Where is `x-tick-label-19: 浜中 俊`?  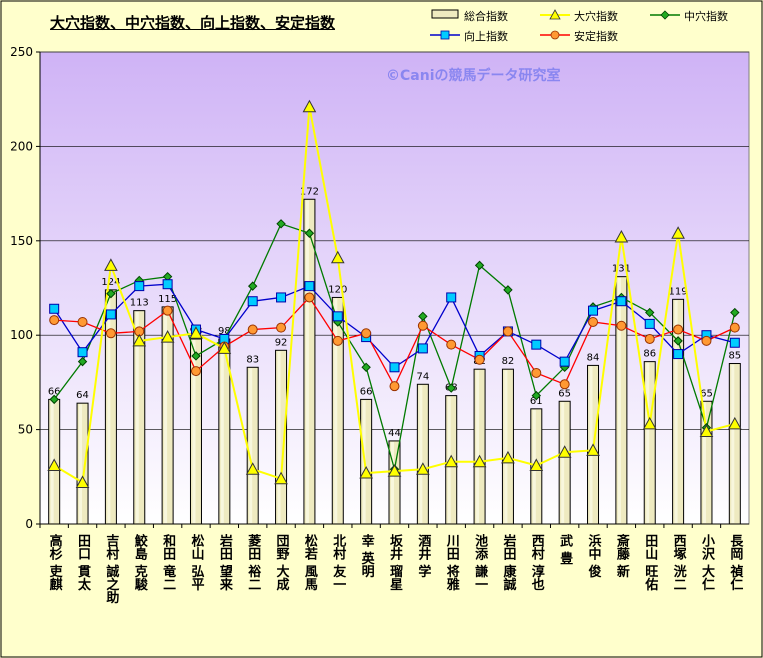 x-tick-label-19: 浜中 俊 is located at coordinates (594, 556).